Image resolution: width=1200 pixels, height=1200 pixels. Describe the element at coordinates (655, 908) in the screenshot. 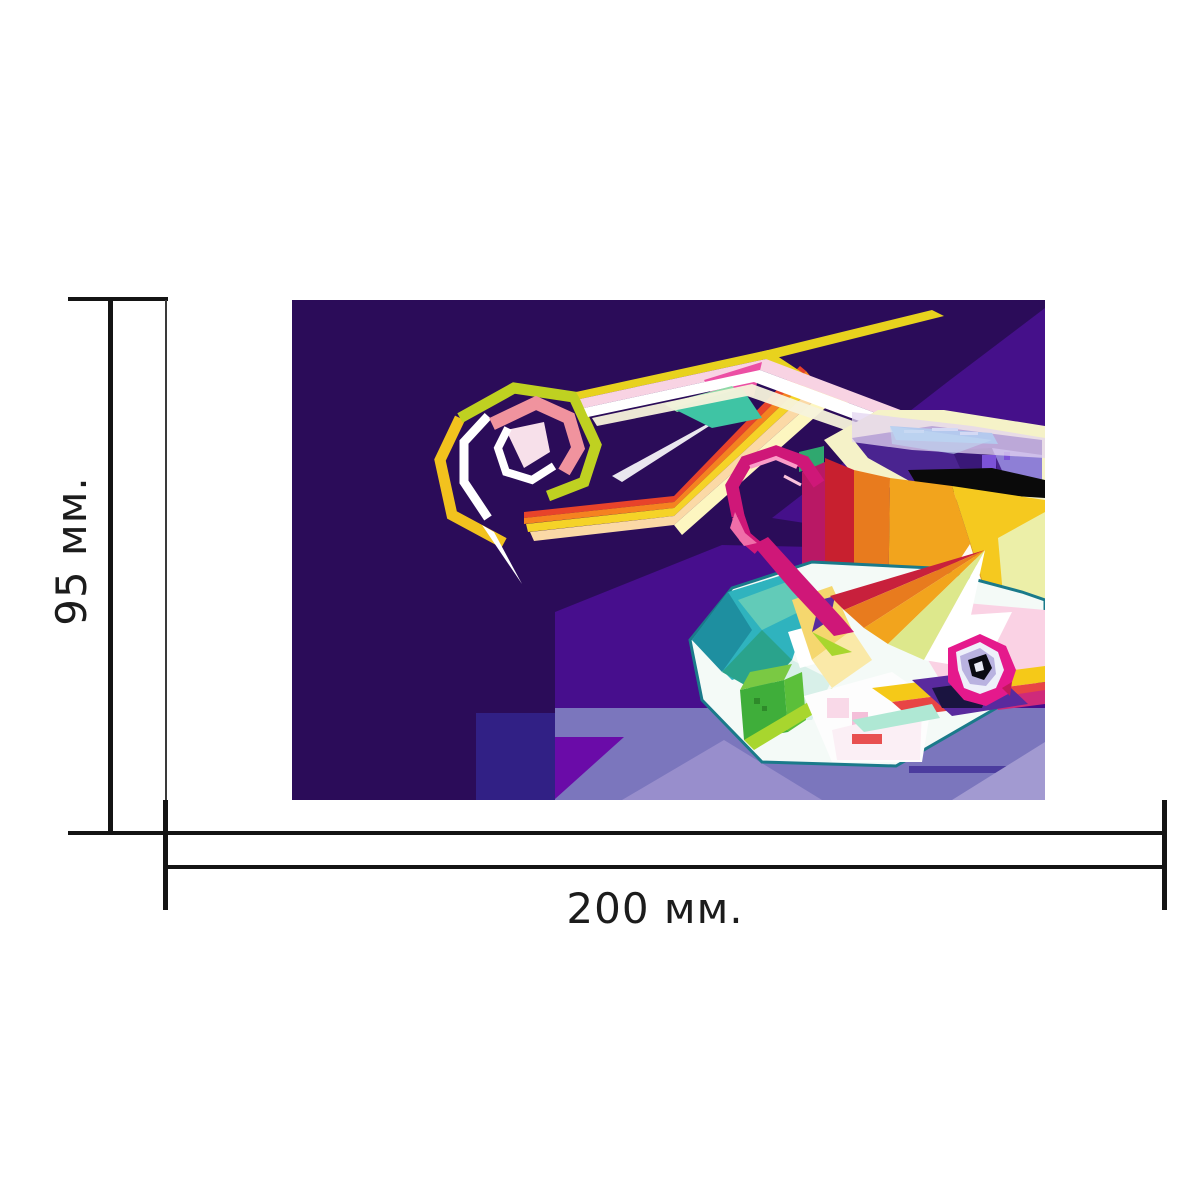

I see `width-dimension-label: 200 мм.` at that location.